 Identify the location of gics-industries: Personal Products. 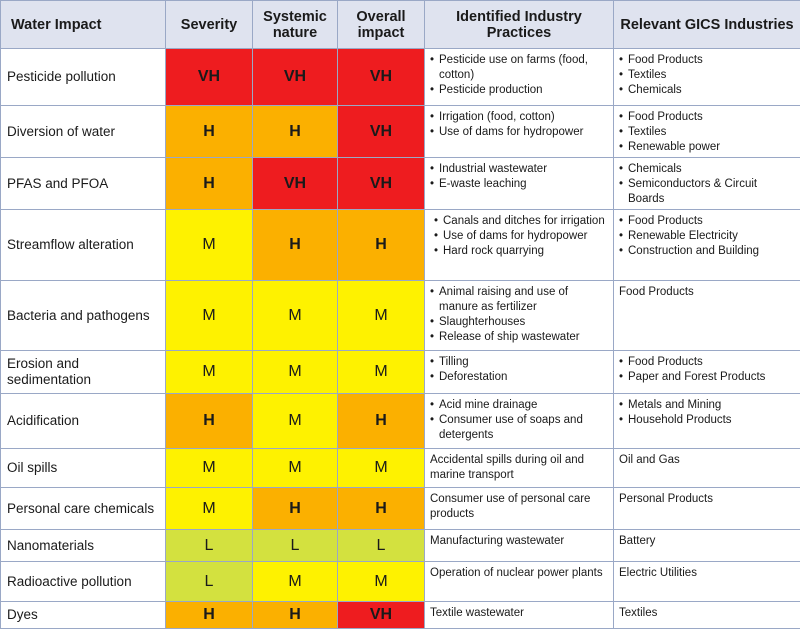
(707, 509).